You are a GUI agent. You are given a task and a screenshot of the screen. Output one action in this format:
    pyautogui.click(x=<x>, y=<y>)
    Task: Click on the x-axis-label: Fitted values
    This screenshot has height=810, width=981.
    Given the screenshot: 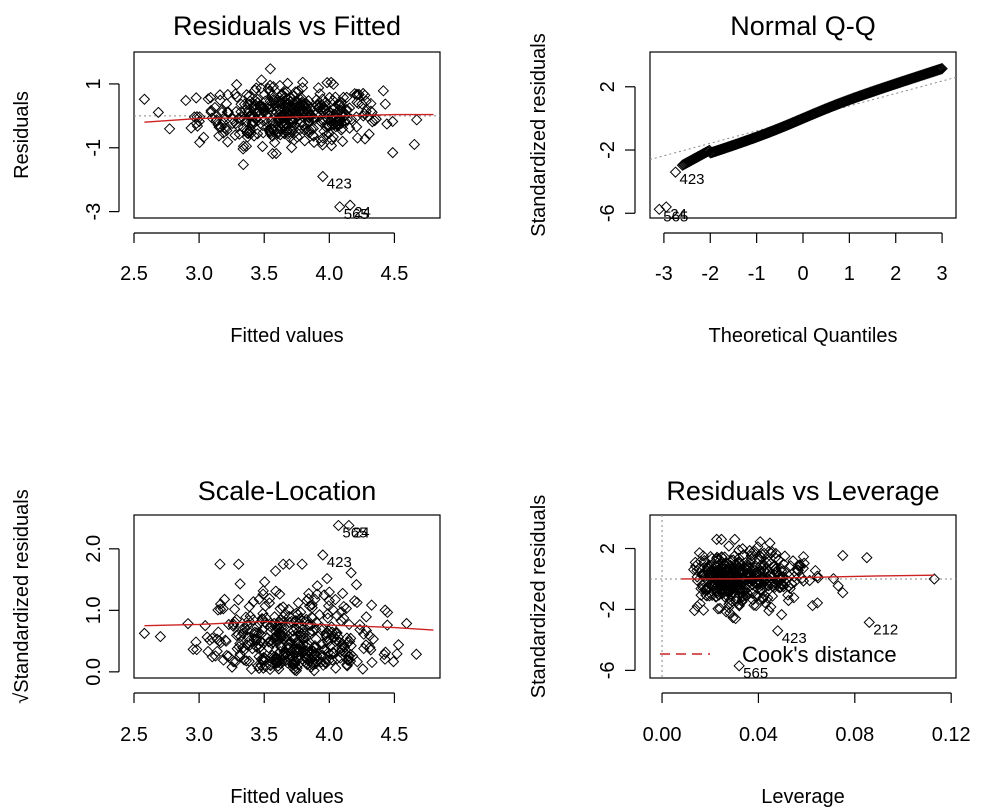 What is the action you would take?
    pyautogui.click(x=286, y=797)
    